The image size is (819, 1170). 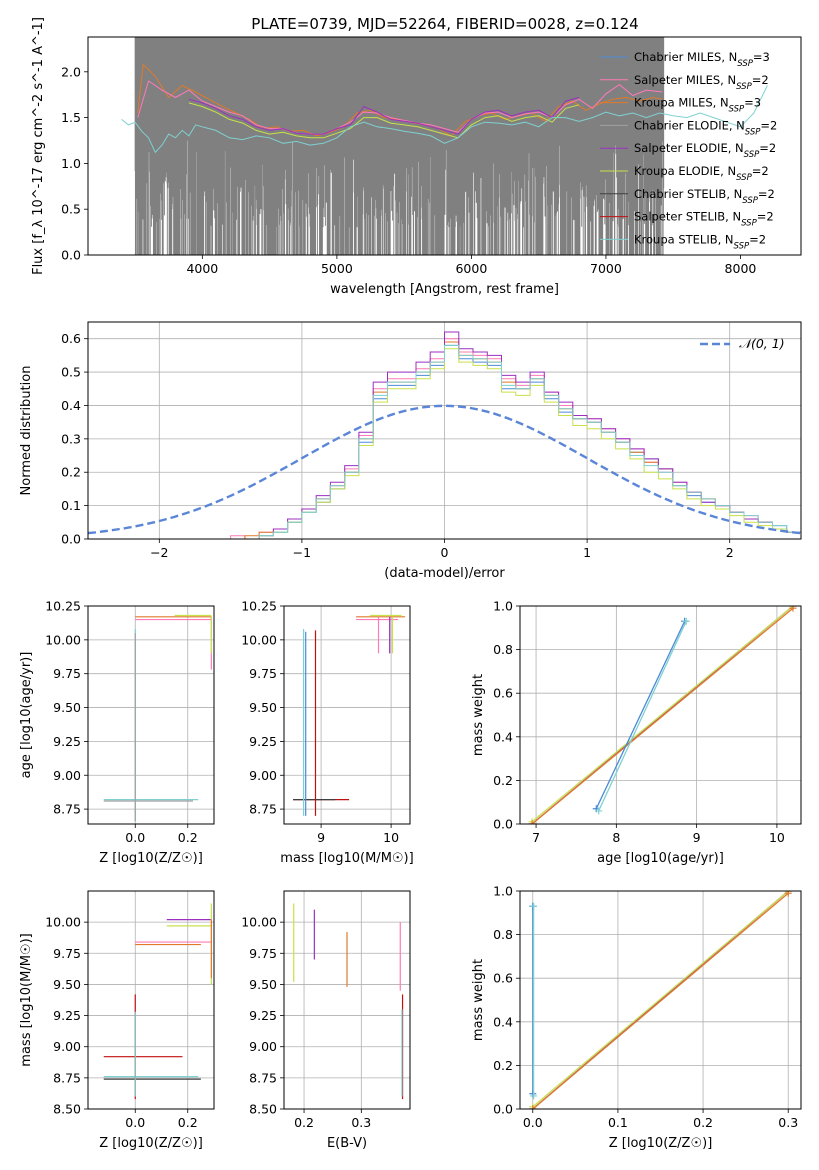 I want to click on y-tick-label: 10.25, so click(x=259, y=606).